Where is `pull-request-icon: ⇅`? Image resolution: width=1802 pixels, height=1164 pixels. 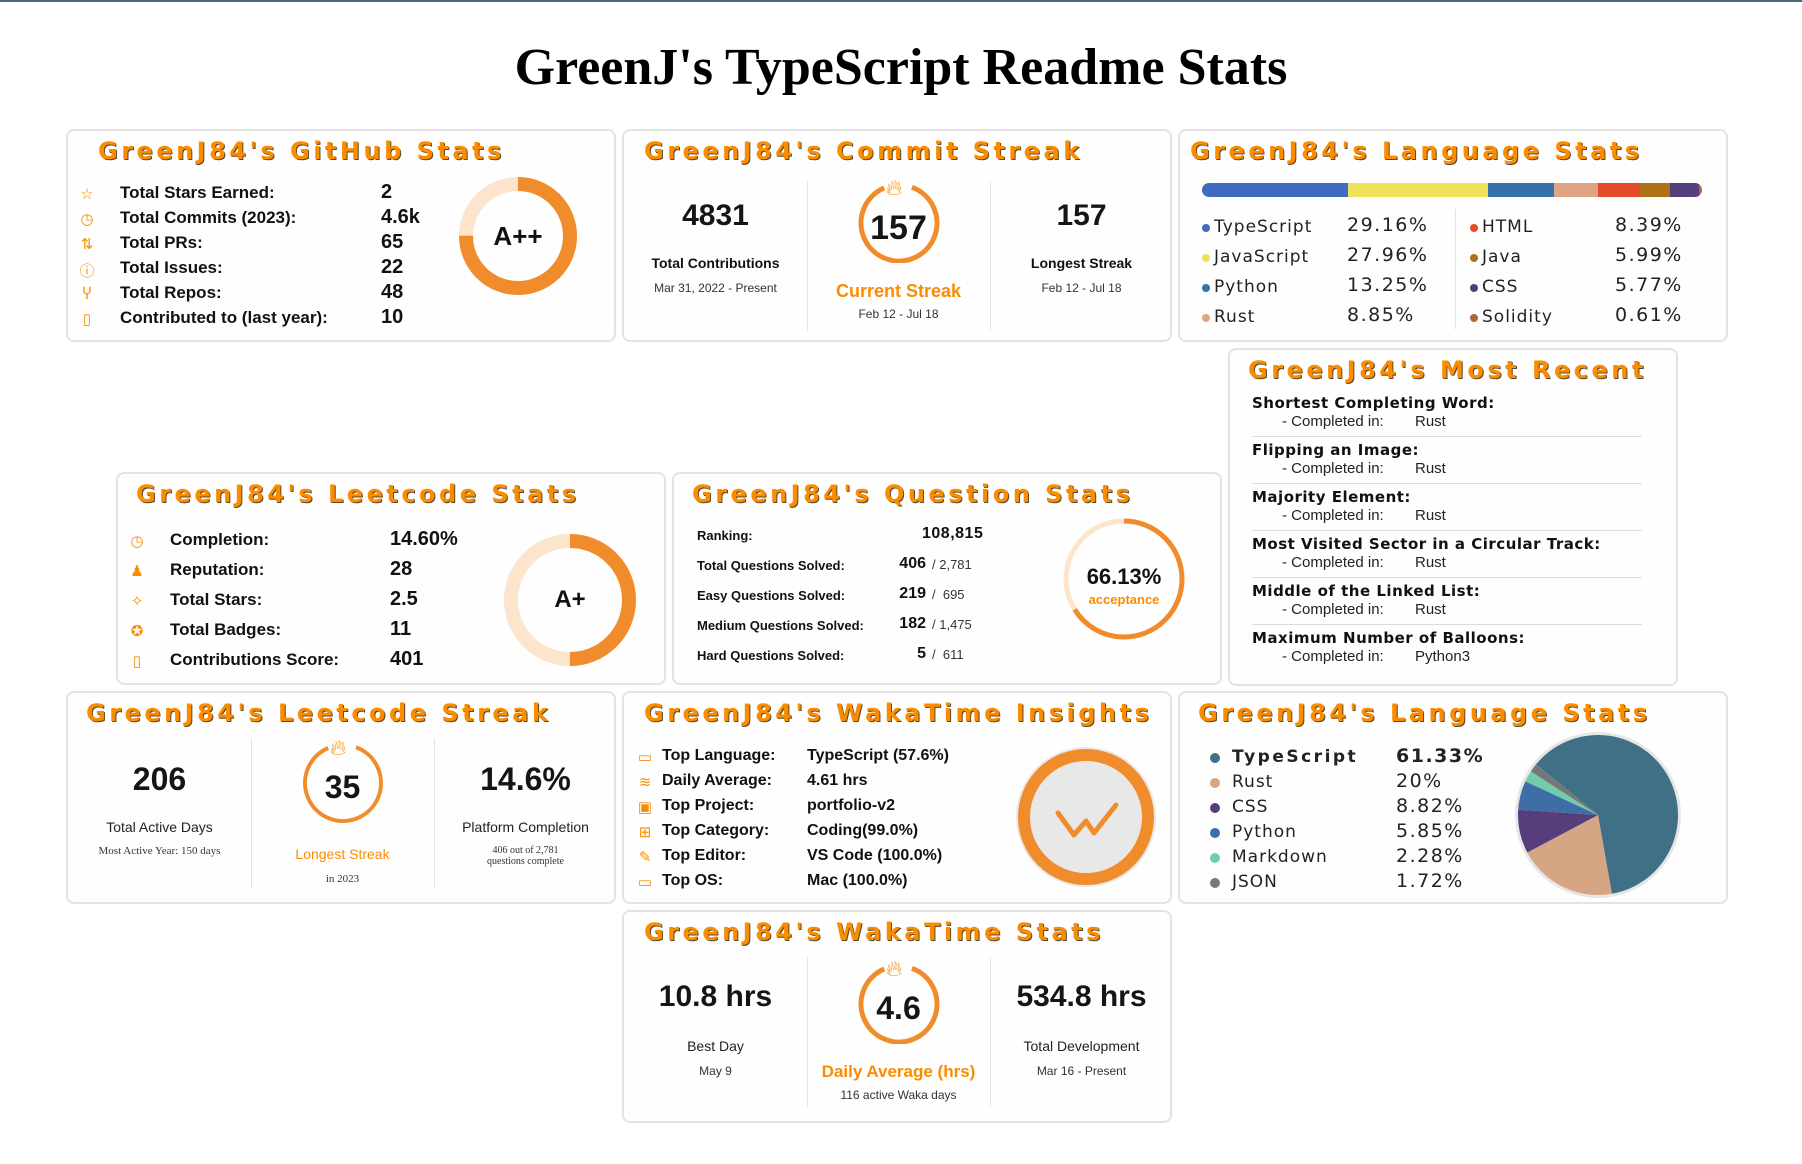 pull-request-icon: ⇅ is located at coordinates (87, 244).